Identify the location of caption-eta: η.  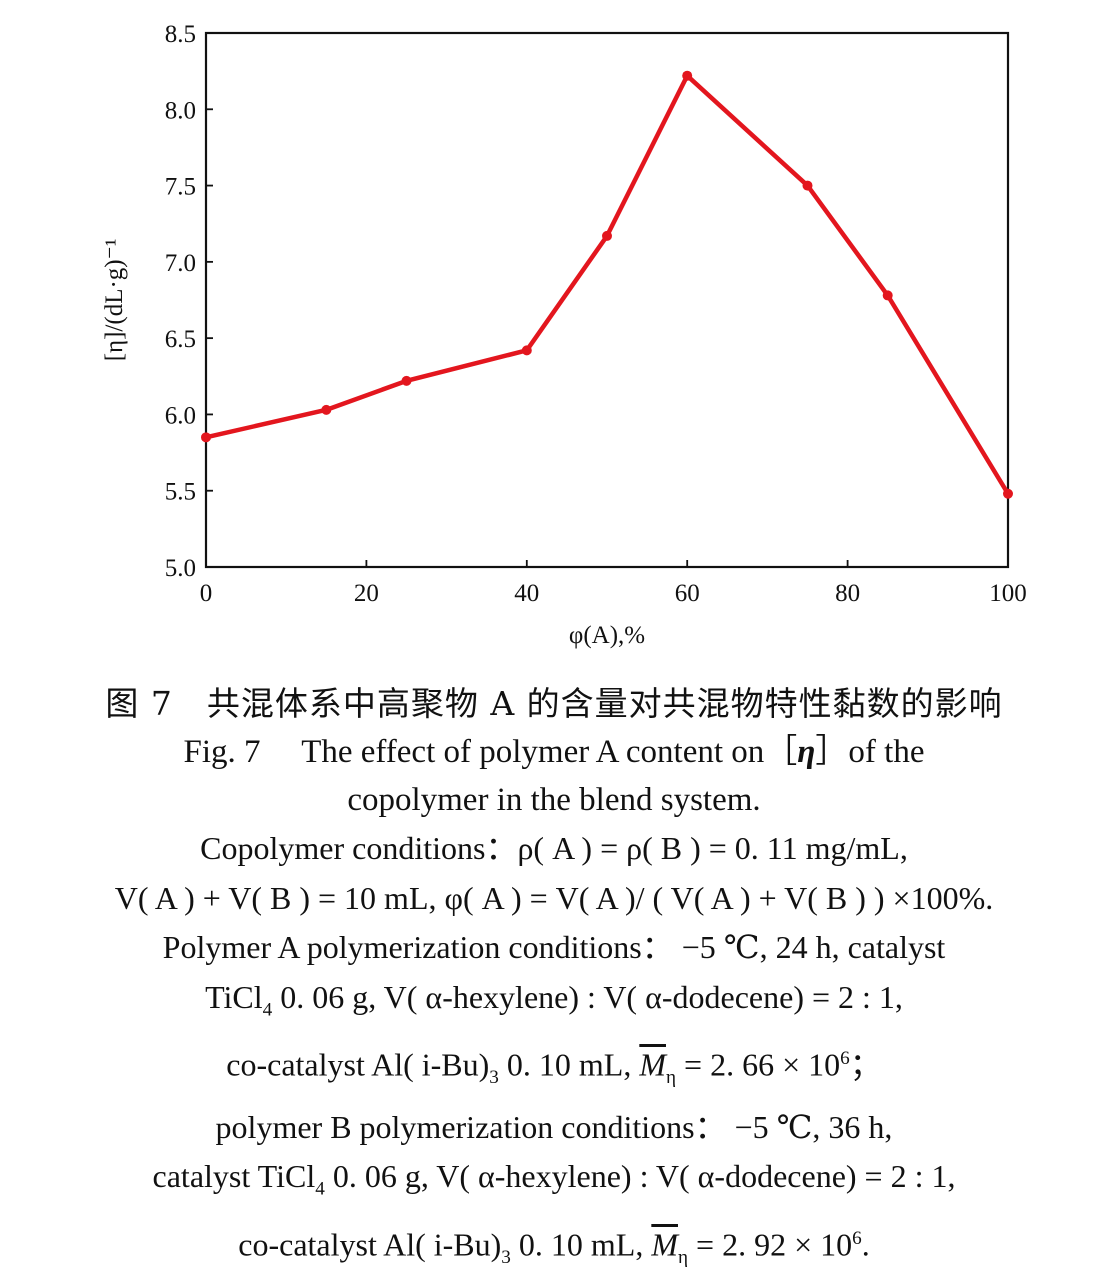
(806, 752).